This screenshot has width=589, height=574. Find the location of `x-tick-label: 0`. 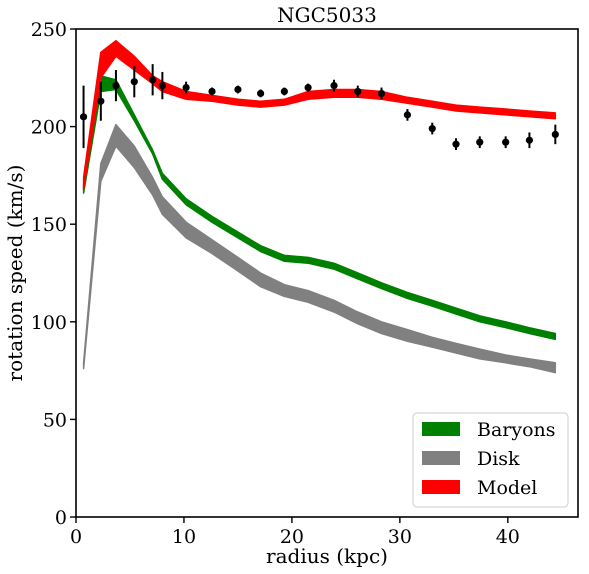

x-tick-label: 0 is located at coordinates (76, 537).